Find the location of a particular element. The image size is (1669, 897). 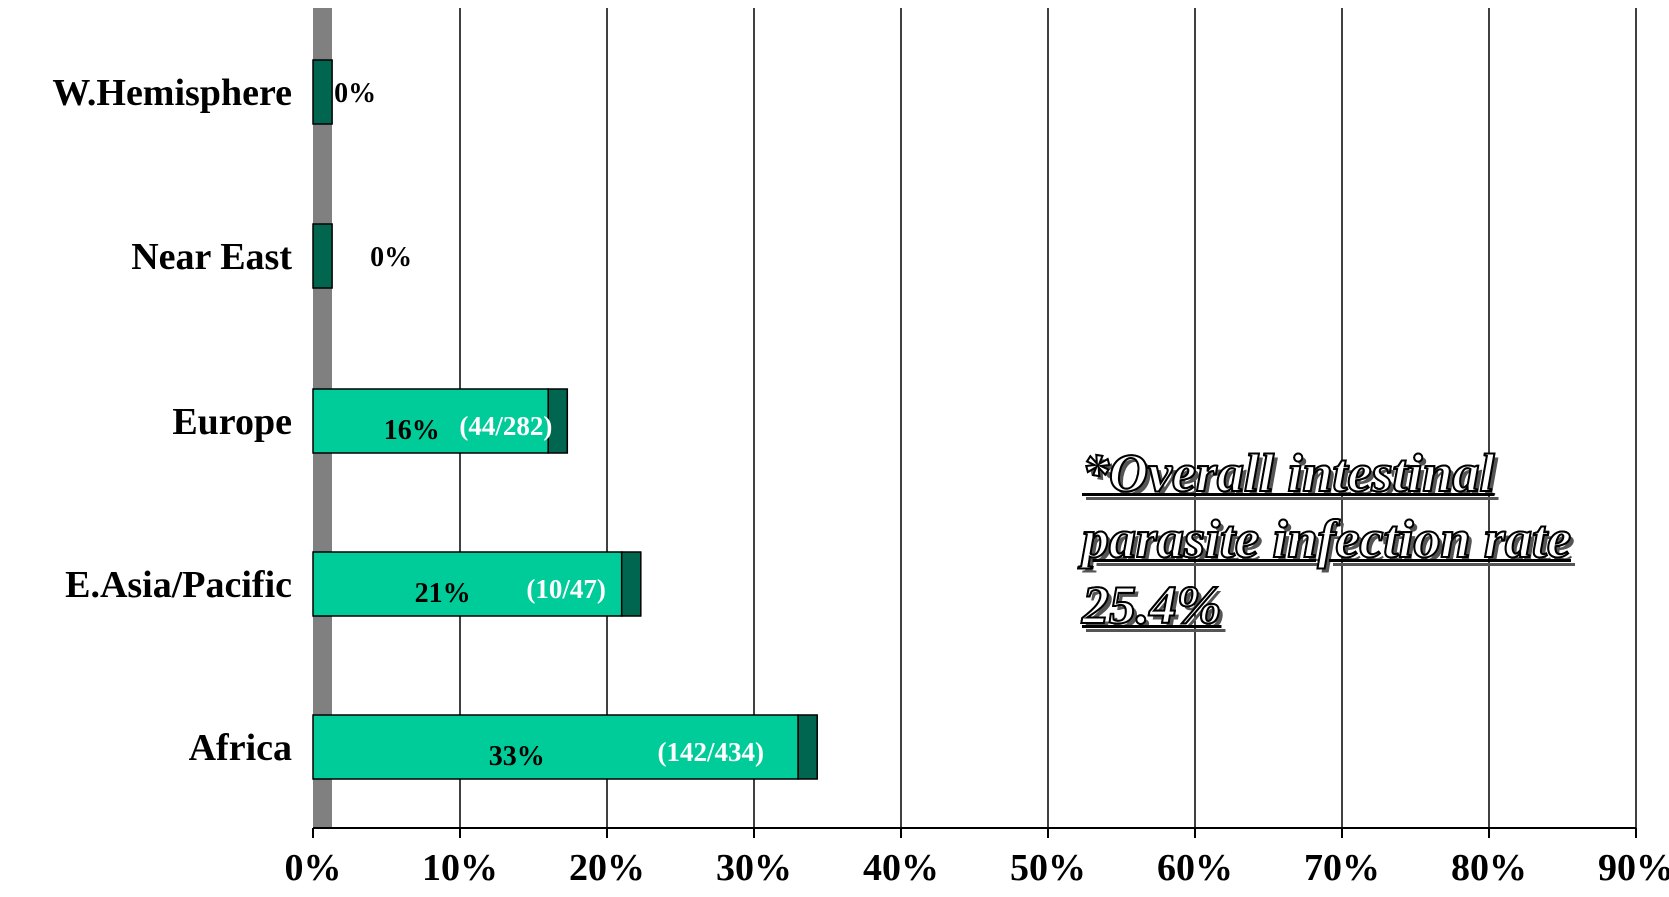

category-label: E.Asia/Pacific is located at coordinates (178, 585).